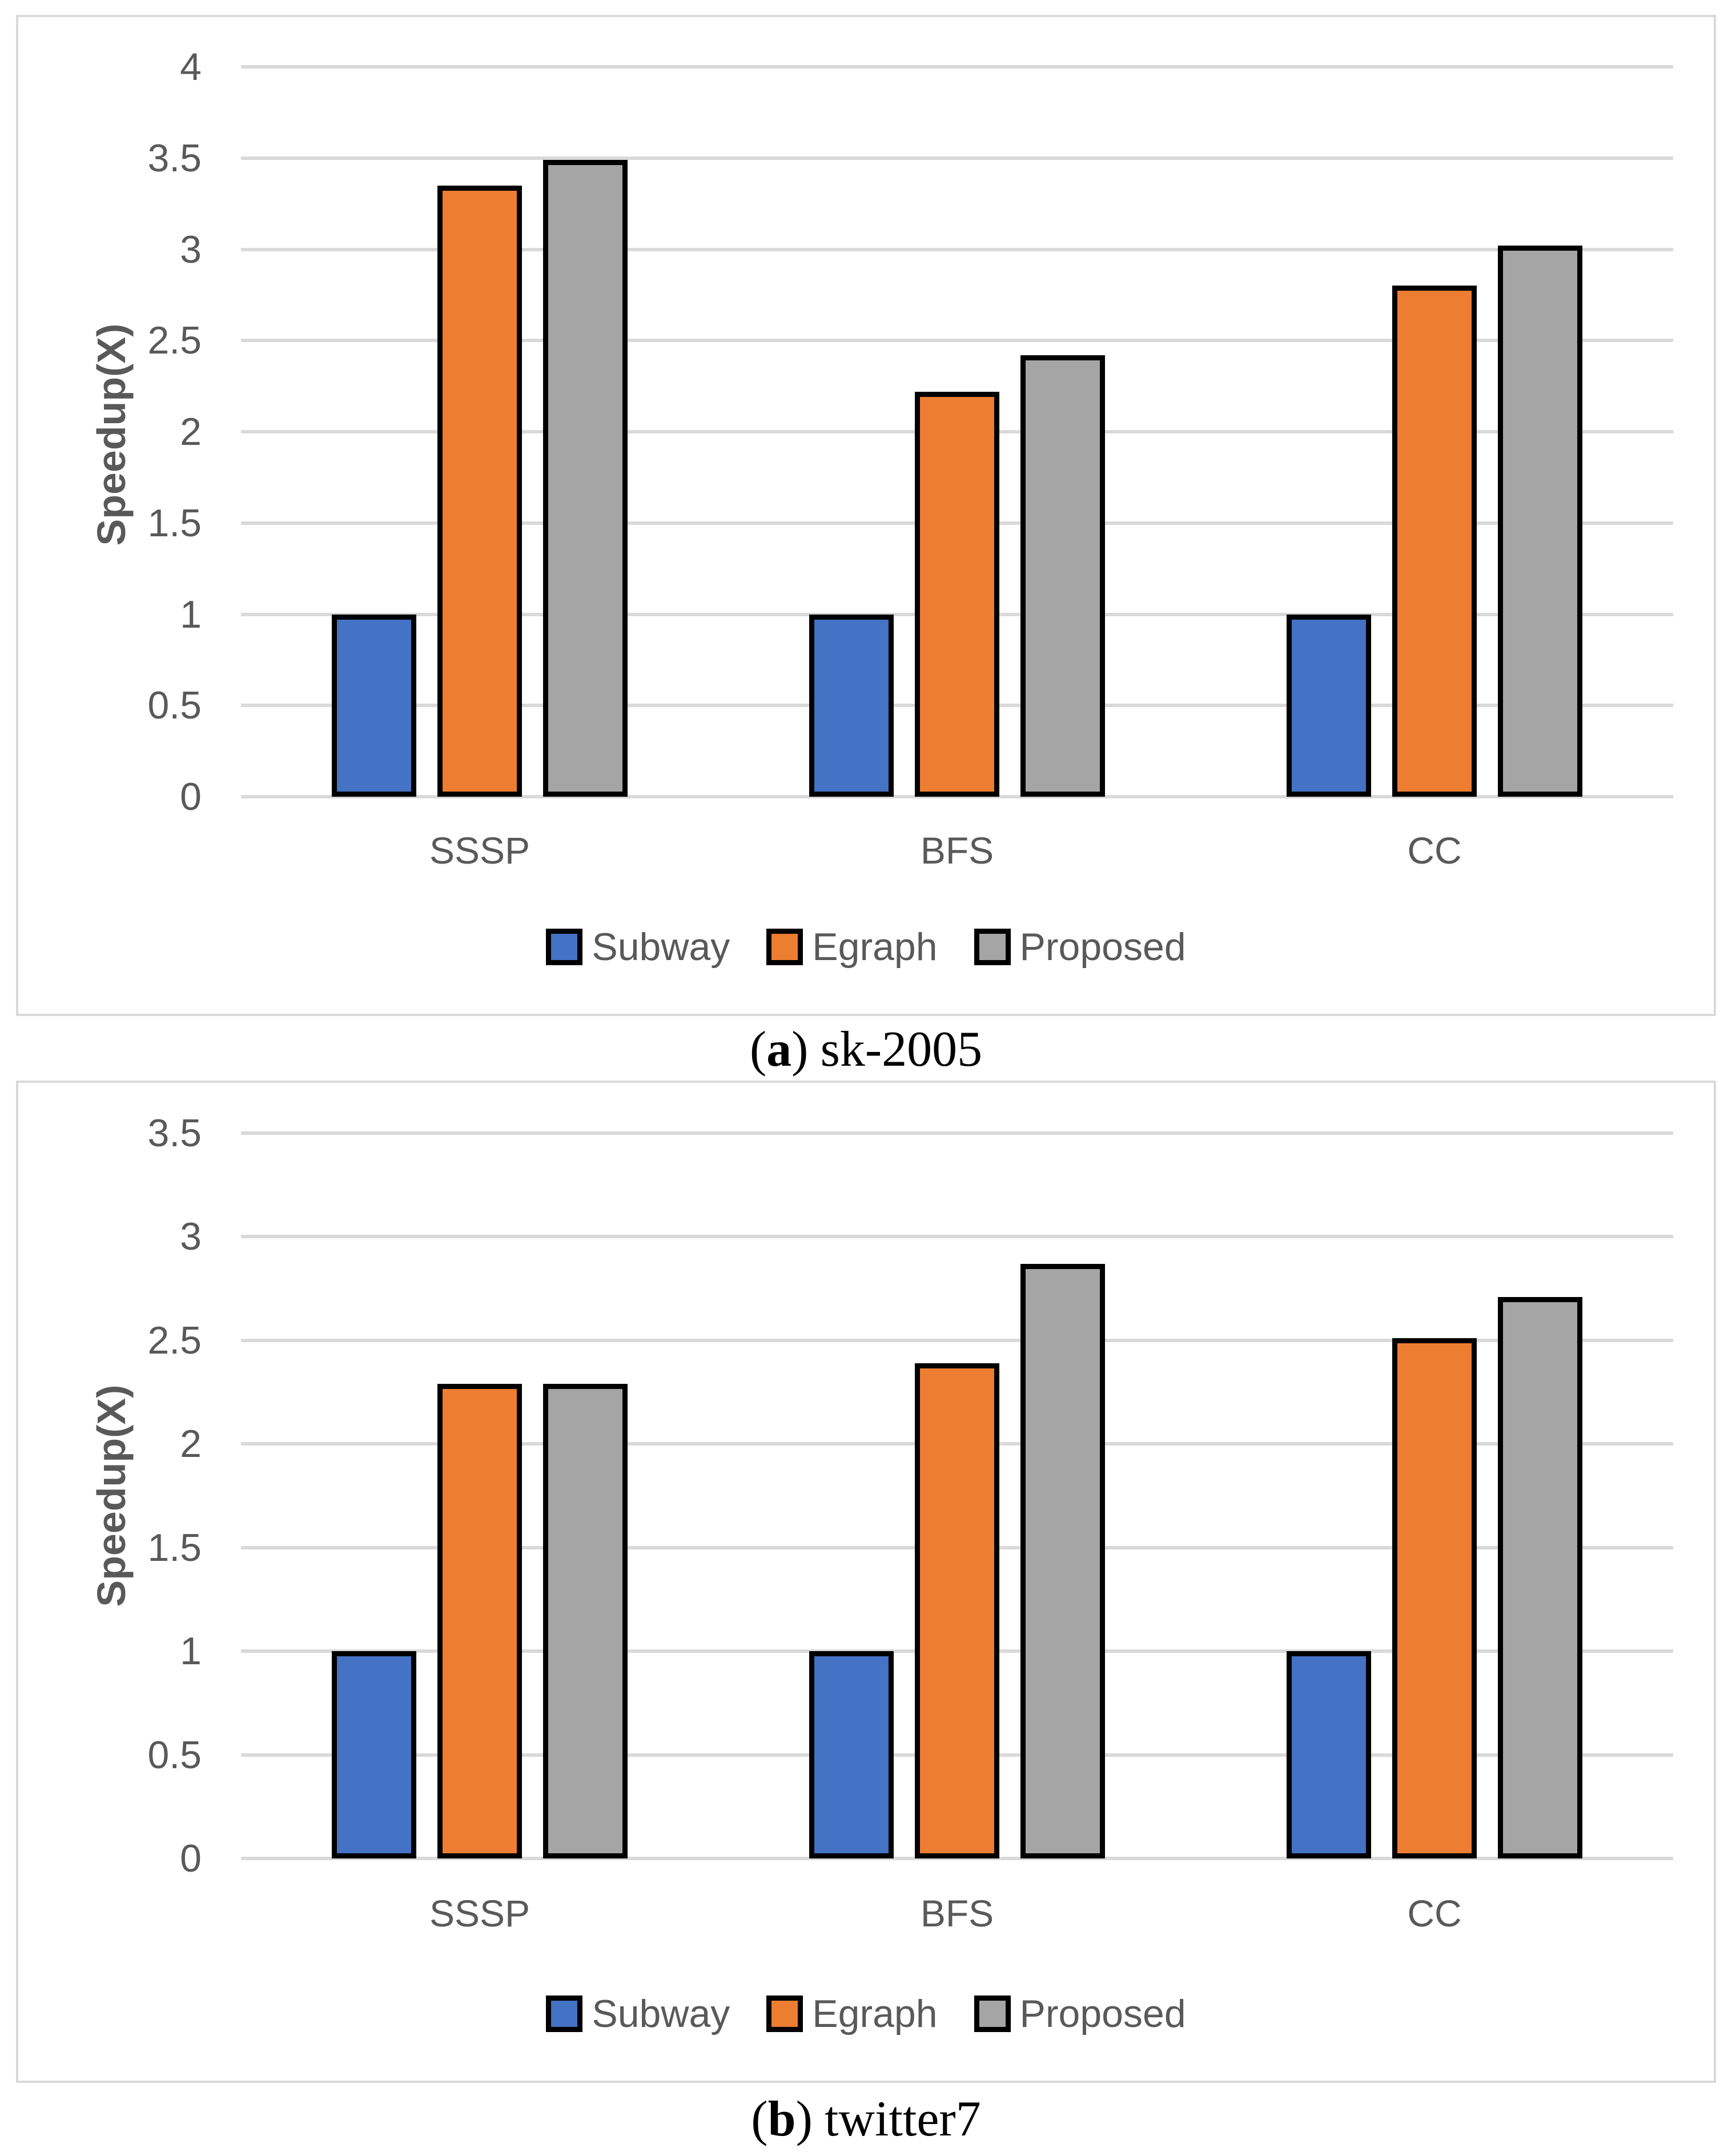 The image size is (1732, 2156). I want to click on y-axis-title: Speedup(X), so click(112, 1495).